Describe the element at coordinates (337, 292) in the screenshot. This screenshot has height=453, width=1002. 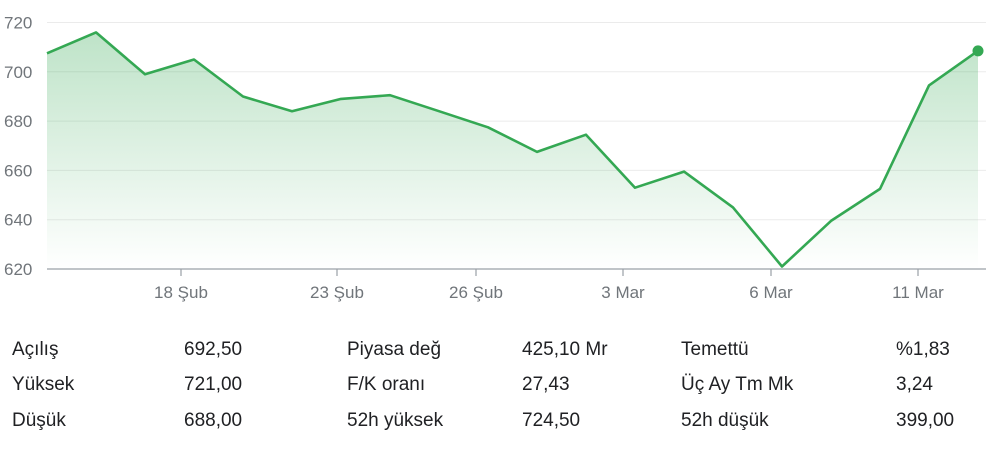
I see `x-tick-label: 23 Şub` at that location.